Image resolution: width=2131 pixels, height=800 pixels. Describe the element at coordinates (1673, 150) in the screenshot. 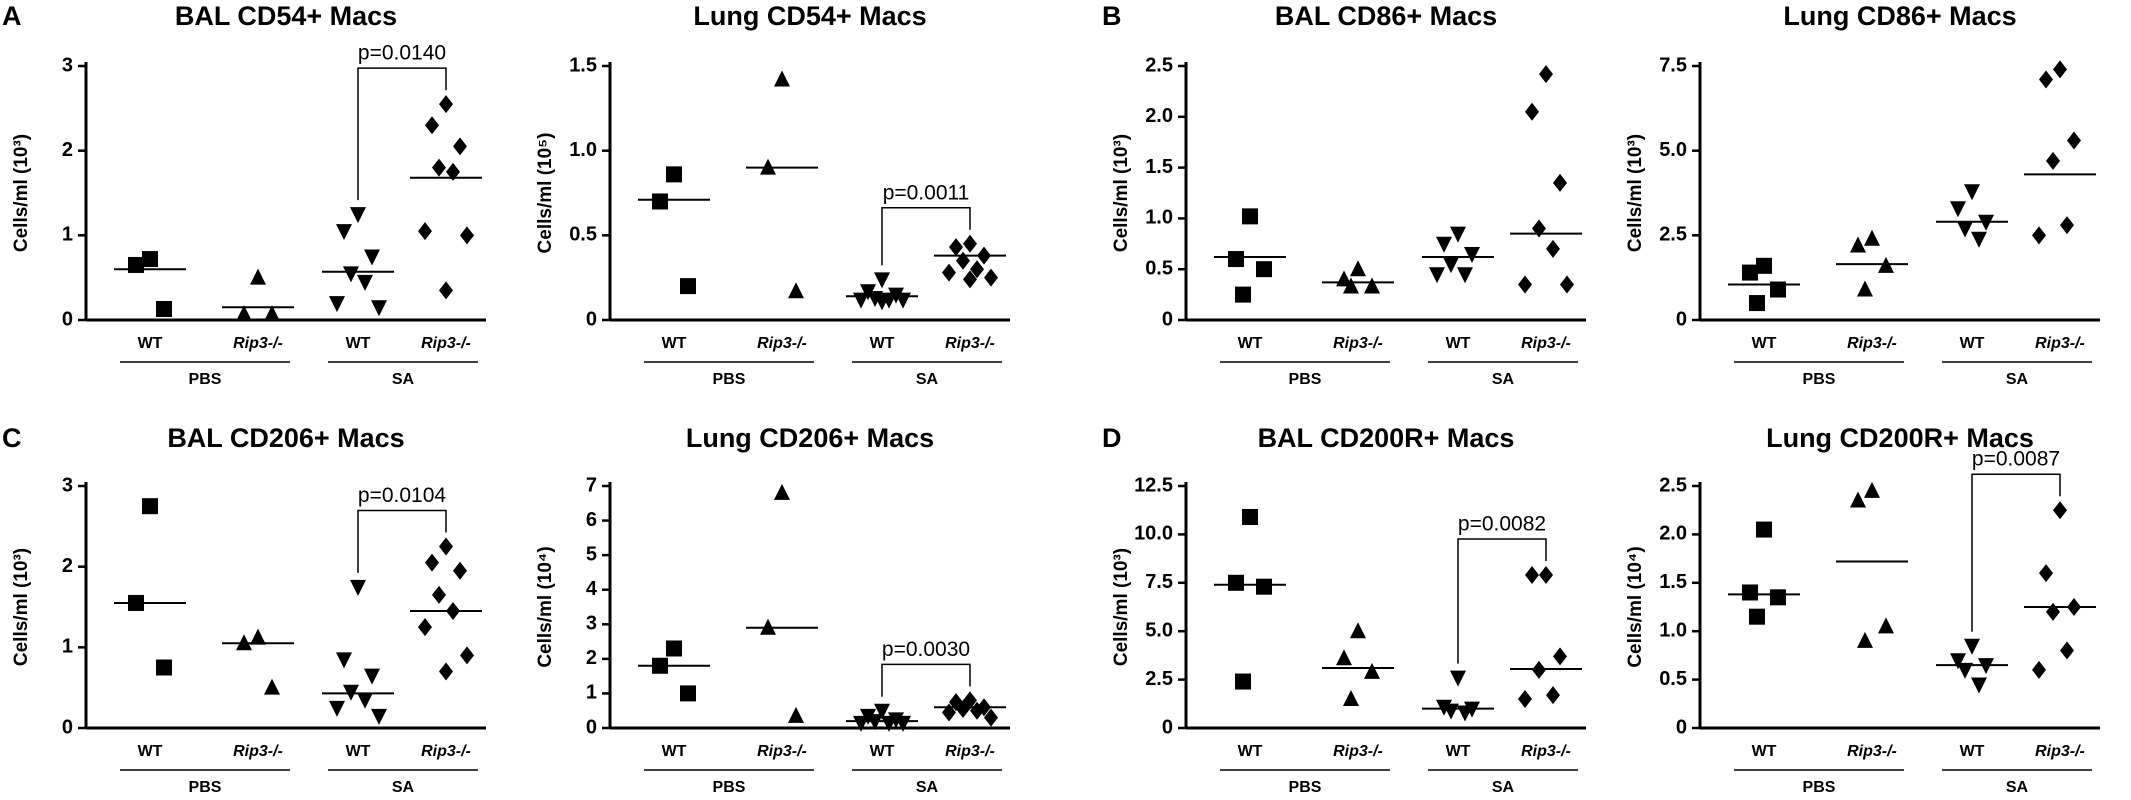

I see `y-tick-label: 5.0` at that location.